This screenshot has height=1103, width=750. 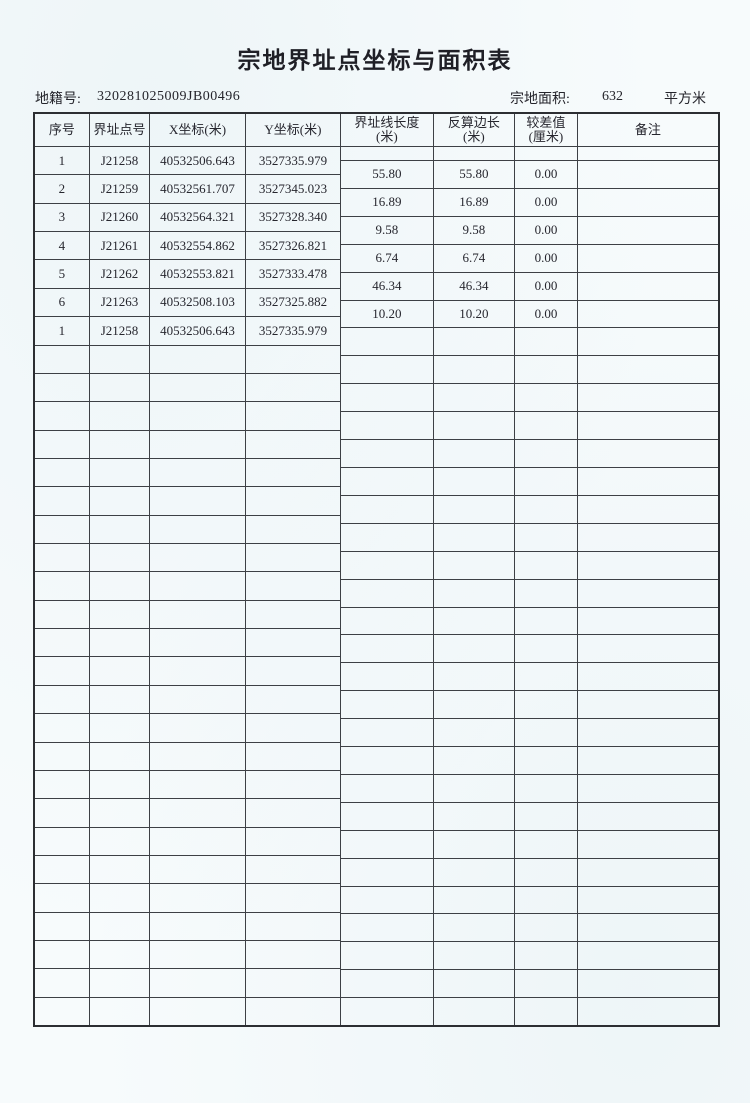 I want to click on cell-y-coordinate: 3527328.340, so click(x=294, y=217).